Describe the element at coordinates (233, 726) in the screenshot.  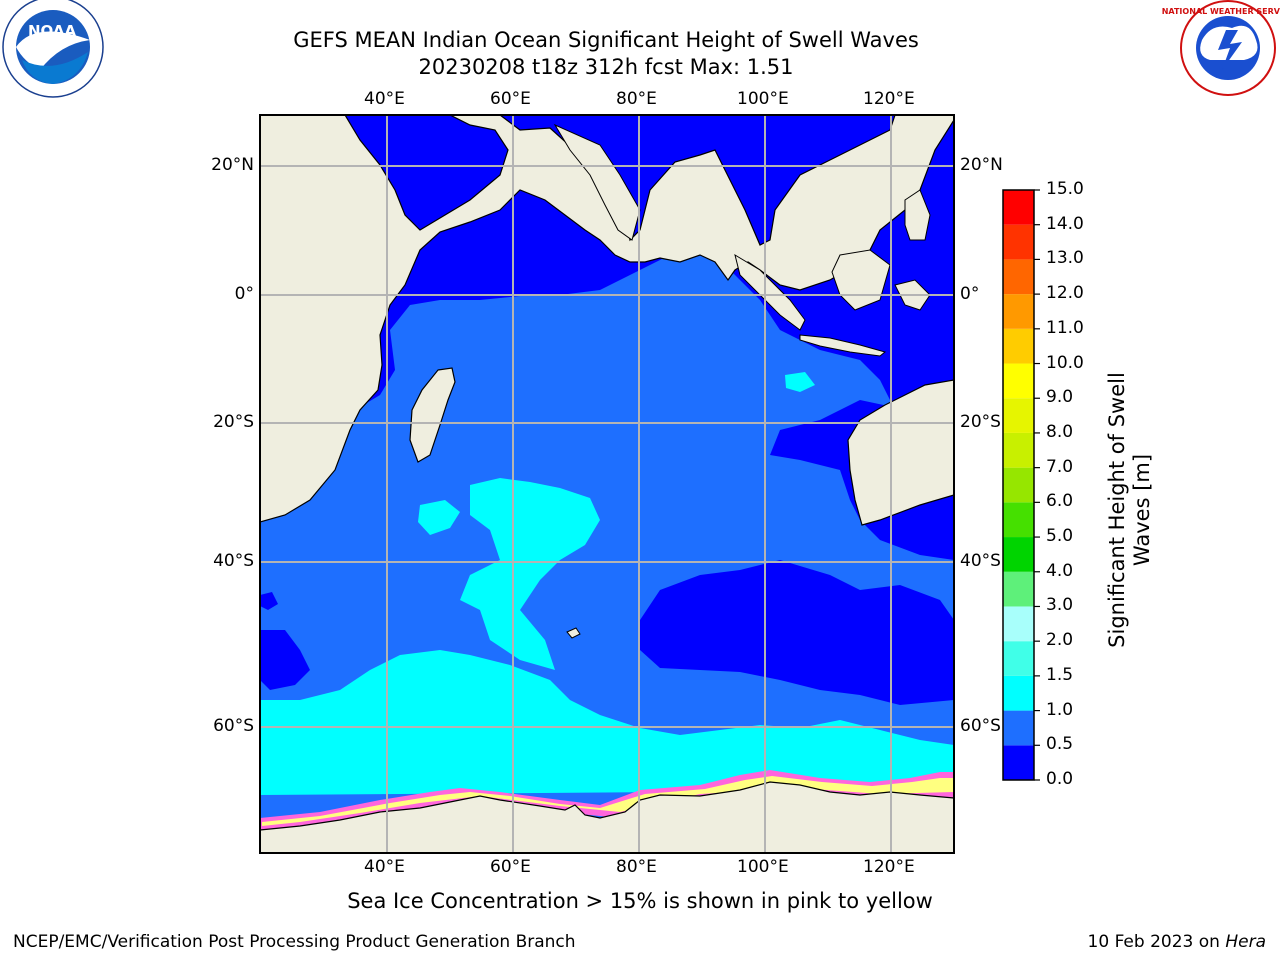
I see `left-lat-tick: 60°S` at that location.